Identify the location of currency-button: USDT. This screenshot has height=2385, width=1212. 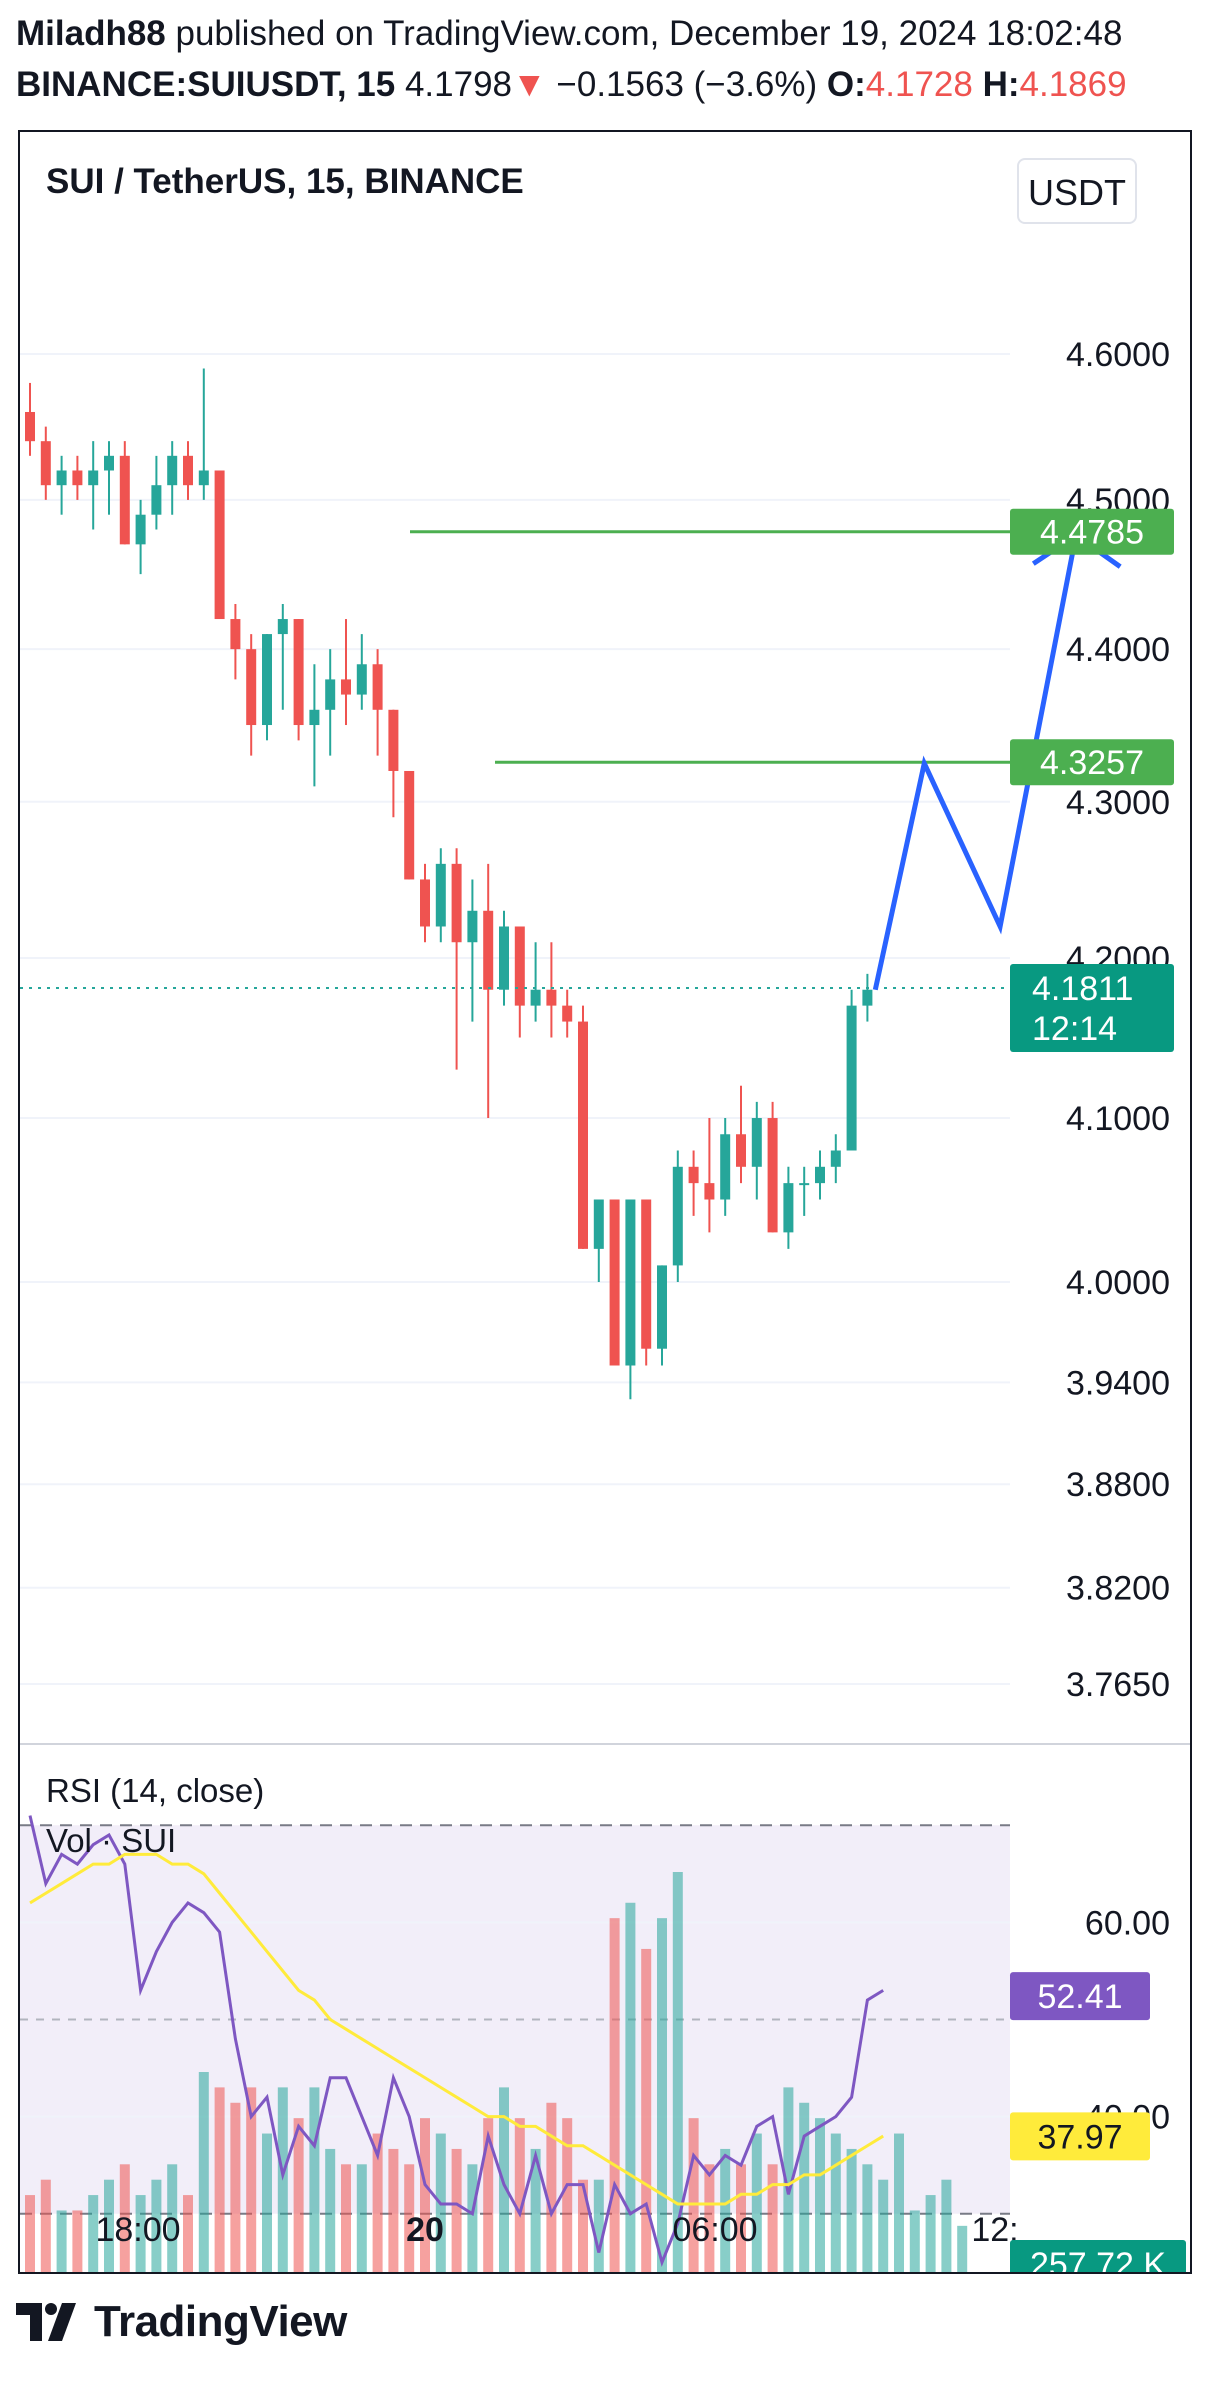
(1077, 191).